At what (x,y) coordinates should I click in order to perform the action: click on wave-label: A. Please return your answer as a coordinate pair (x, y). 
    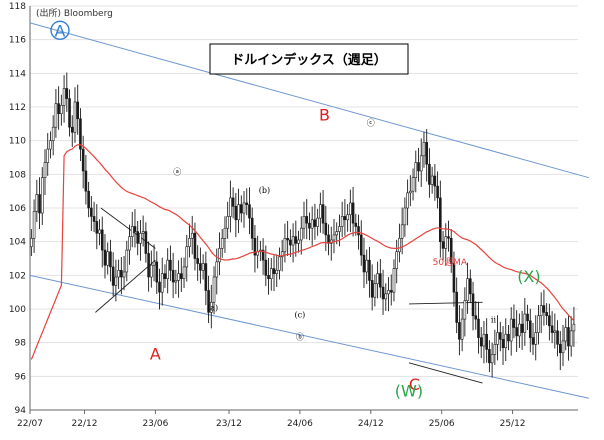
    Looking at the image, I should click on (60, 30).